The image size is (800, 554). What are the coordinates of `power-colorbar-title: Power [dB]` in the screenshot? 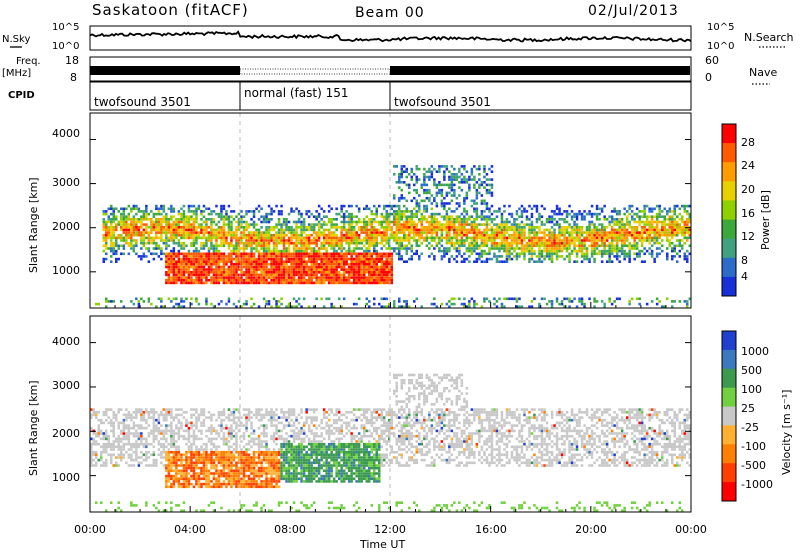 It's located at (765, 220).